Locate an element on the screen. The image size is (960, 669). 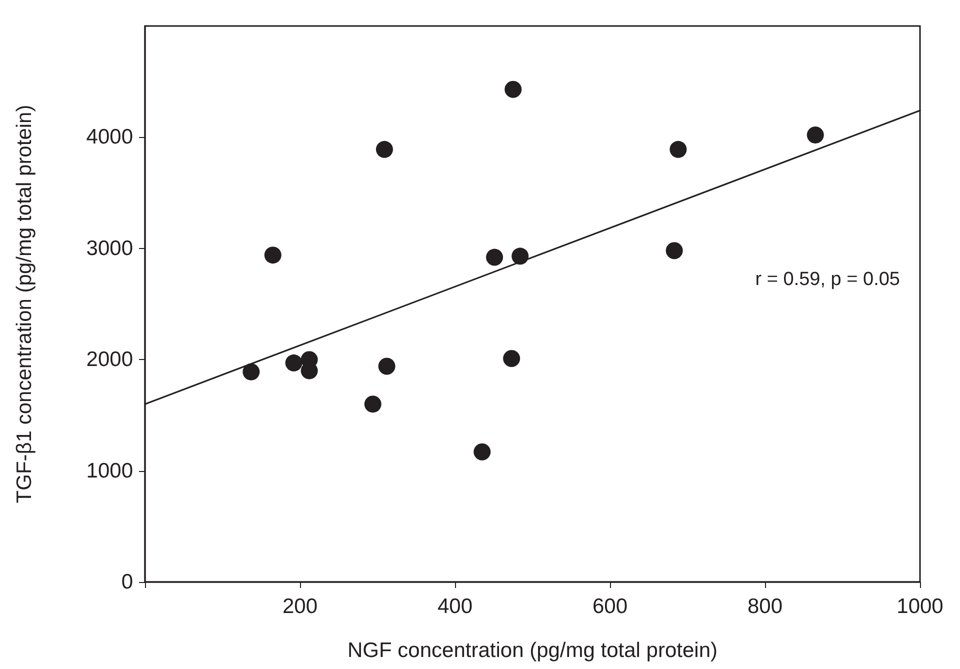
x-tick-label: 400 is located at coordinates (455, 606).